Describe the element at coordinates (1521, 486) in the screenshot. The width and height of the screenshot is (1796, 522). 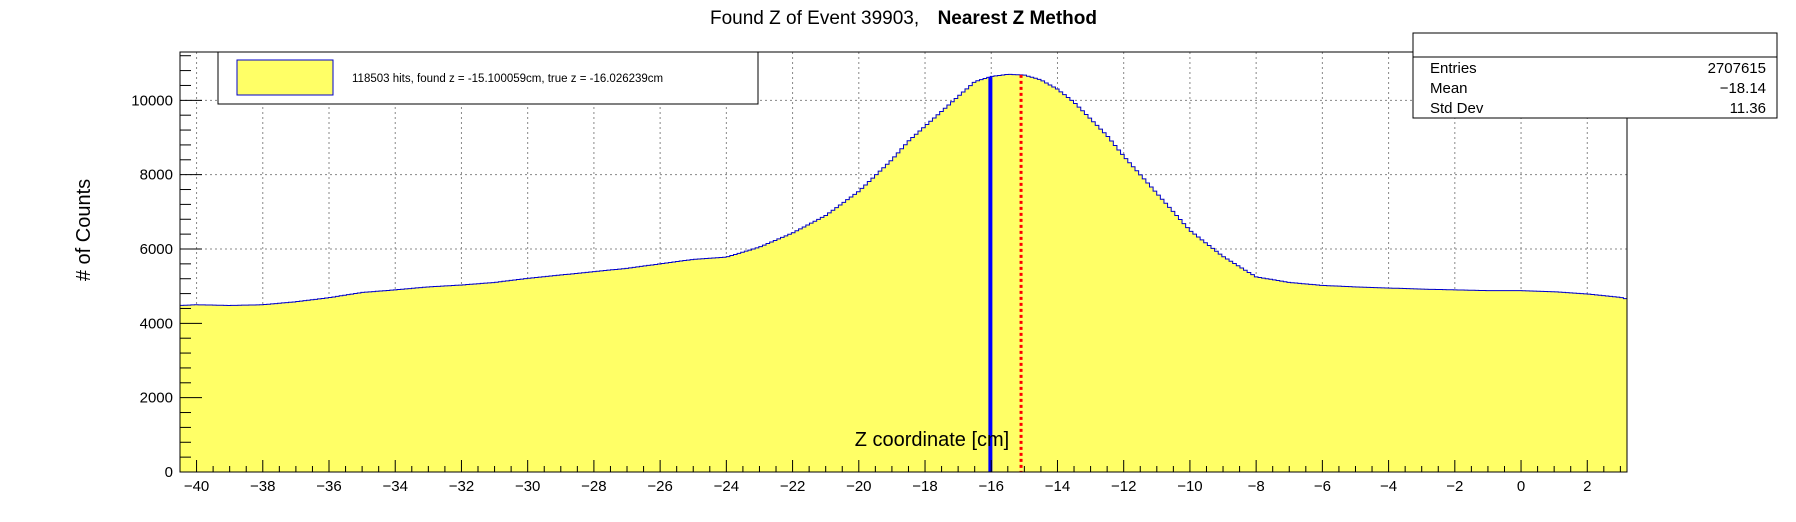
I see `x-tick-label: 0` at that location.